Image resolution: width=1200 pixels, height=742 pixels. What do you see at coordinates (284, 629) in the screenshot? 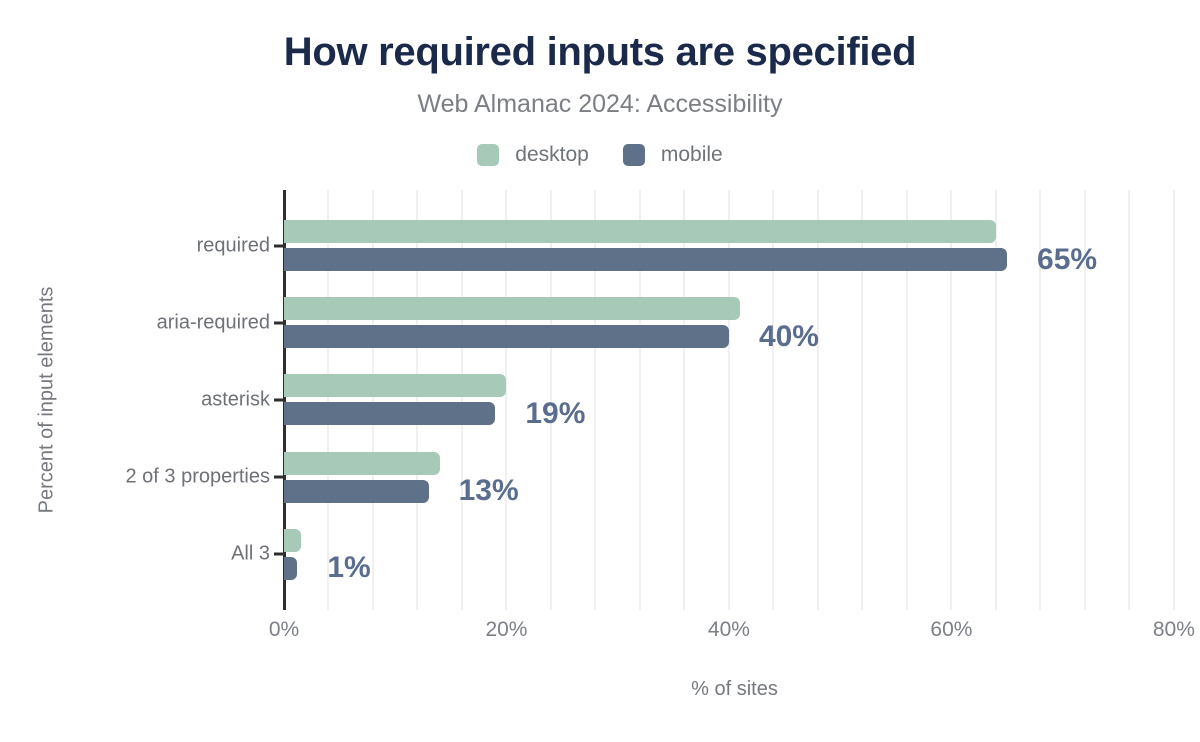
I see `x-tick-label: 0%` at bounding box center [284, 629].